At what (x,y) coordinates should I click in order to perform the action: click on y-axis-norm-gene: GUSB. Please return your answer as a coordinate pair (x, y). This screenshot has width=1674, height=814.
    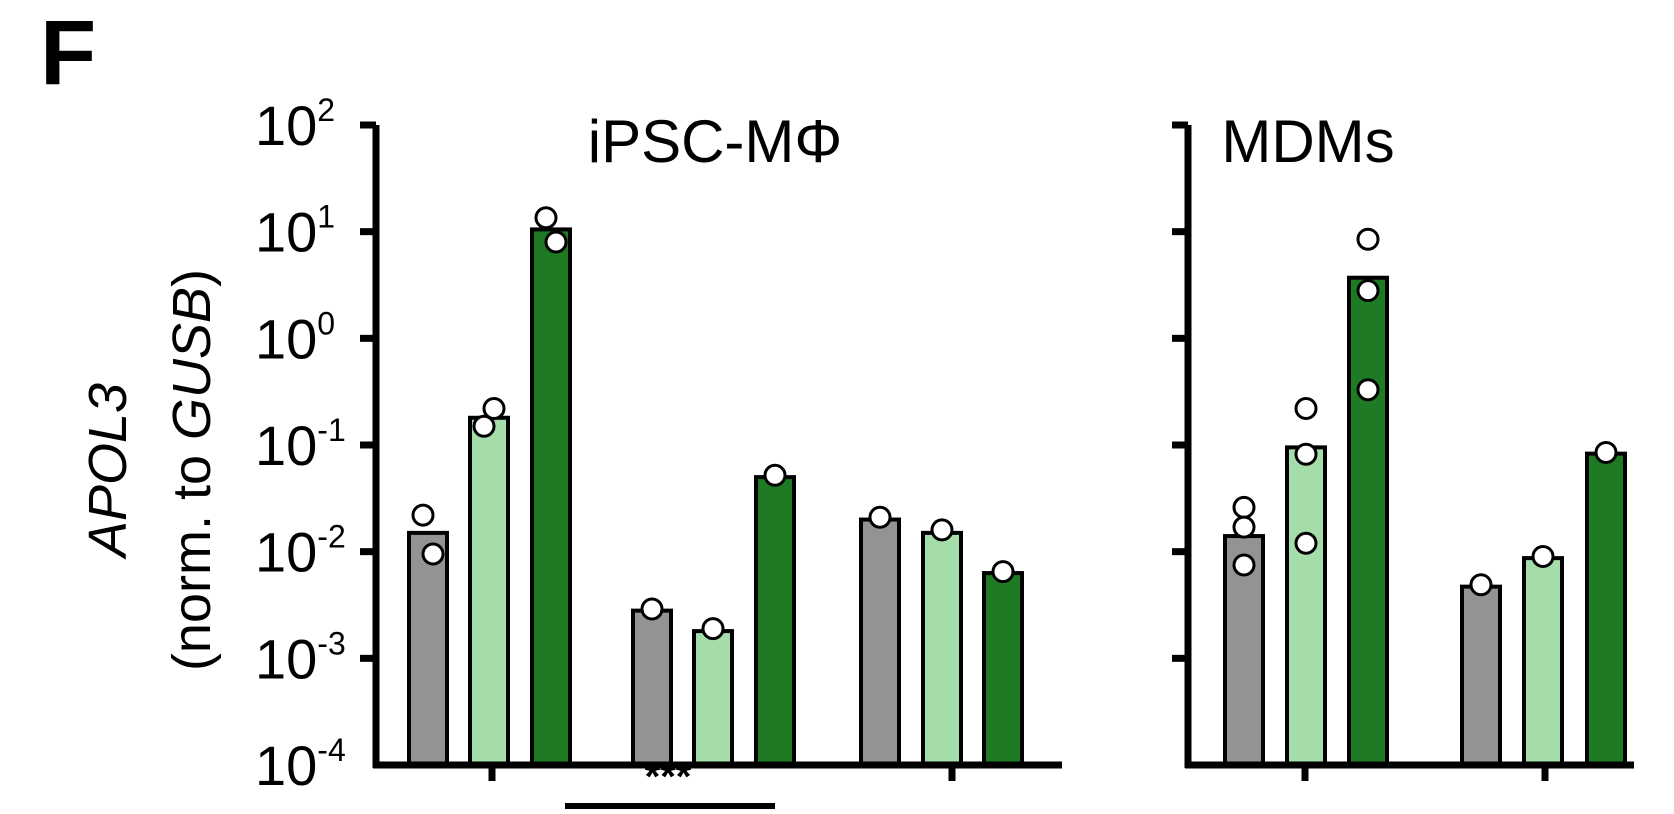
    Looking at the image, I should click on (192, 363).